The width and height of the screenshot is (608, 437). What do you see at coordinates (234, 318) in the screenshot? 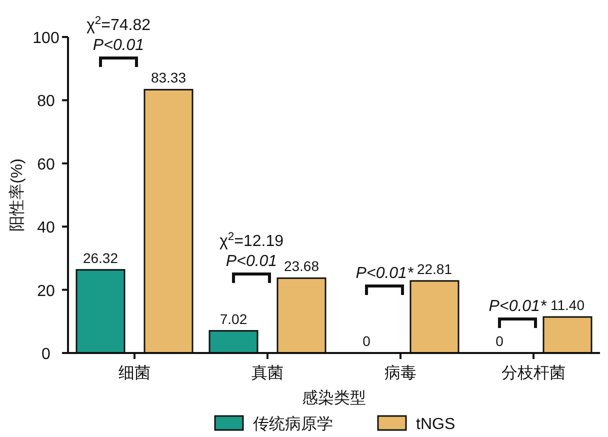
I see `data-label: 7.02` at bounding box center [234, 318].